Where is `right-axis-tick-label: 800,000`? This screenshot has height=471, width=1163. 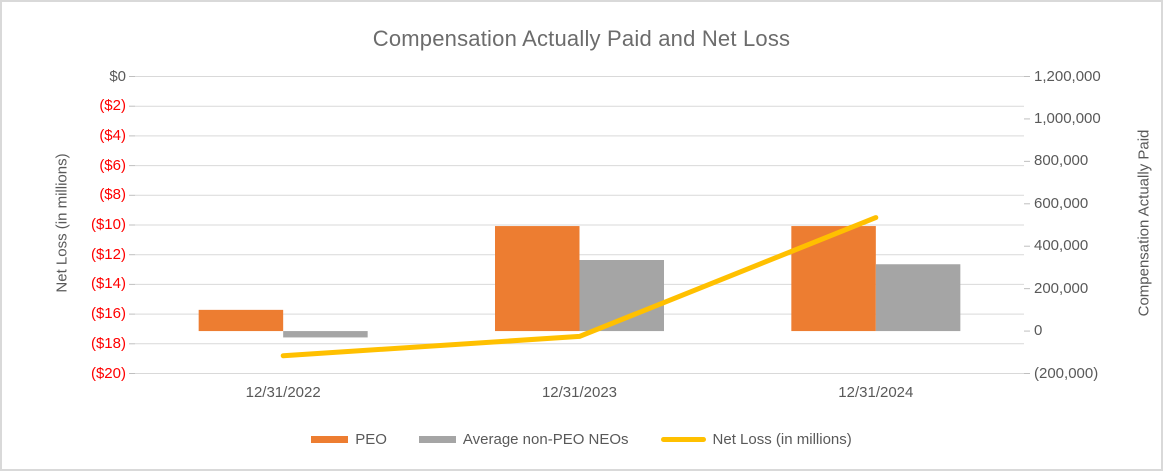 right-axis-tick-label: 800,000 is located at coordinates (1061, 161).